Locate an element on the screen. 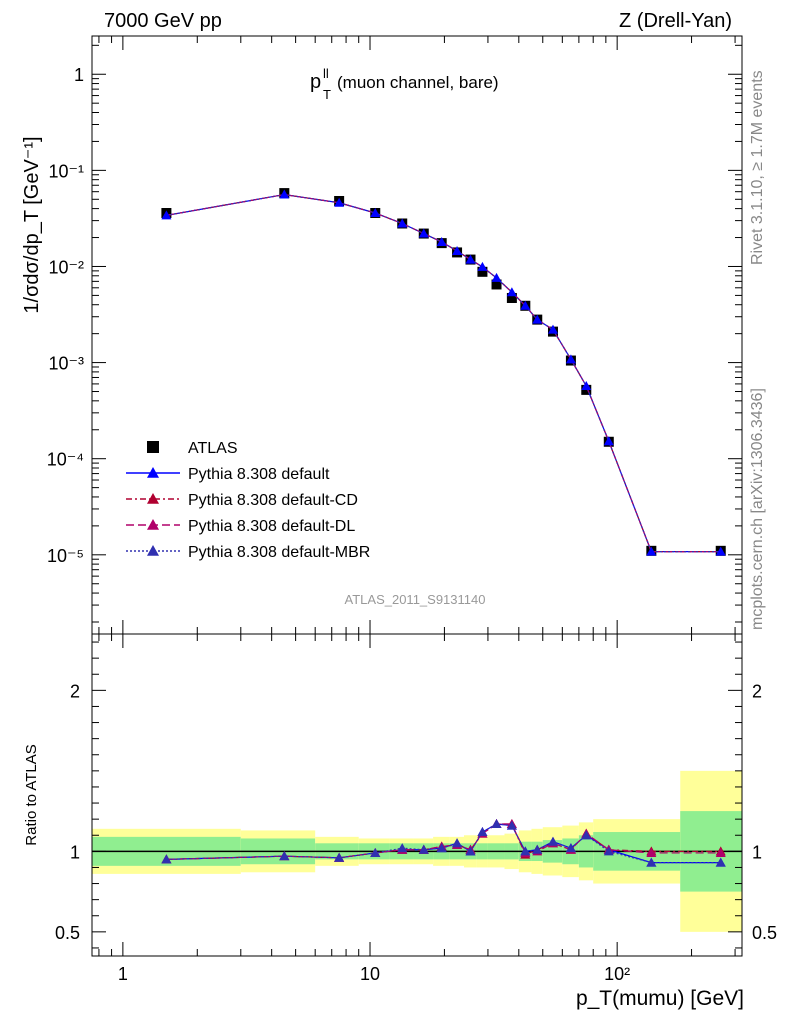 This screenshot has width=786, height=1024. x-tick-label: 10² is located at coordinates (617, 974).